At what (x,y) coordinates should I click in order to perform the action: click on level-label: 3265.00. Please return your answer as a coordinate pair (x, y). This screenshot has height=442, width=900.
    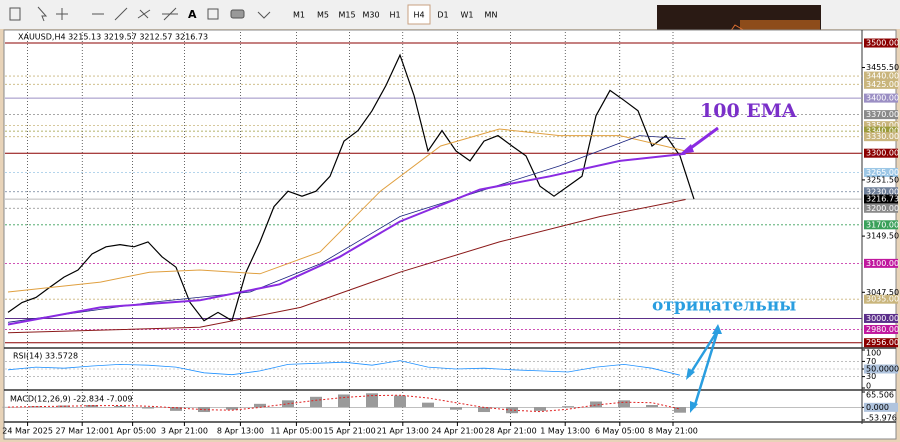
    Looking at the image, I should click on (882, 172).